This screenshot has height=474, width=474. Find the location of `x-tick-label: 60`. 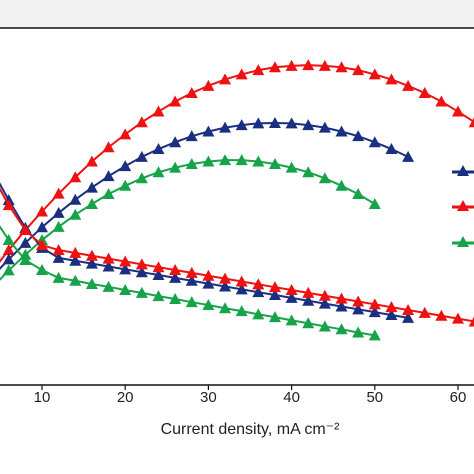

x-tick-label: 60 is located at coordinates (458, 397).